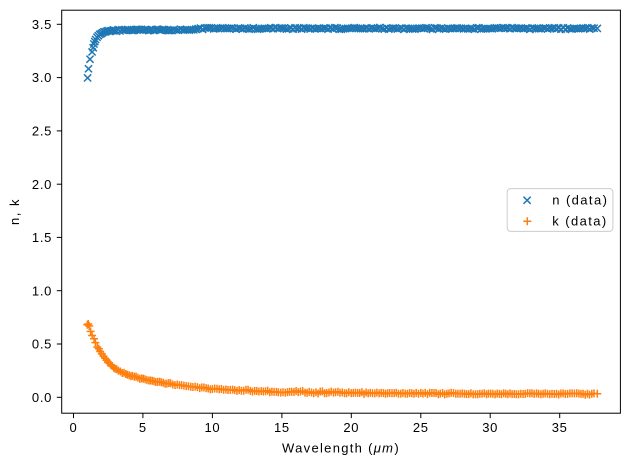 This screenshot has height=470, width=630. I want to click on svg-text: 0.0, so click(42, 397).